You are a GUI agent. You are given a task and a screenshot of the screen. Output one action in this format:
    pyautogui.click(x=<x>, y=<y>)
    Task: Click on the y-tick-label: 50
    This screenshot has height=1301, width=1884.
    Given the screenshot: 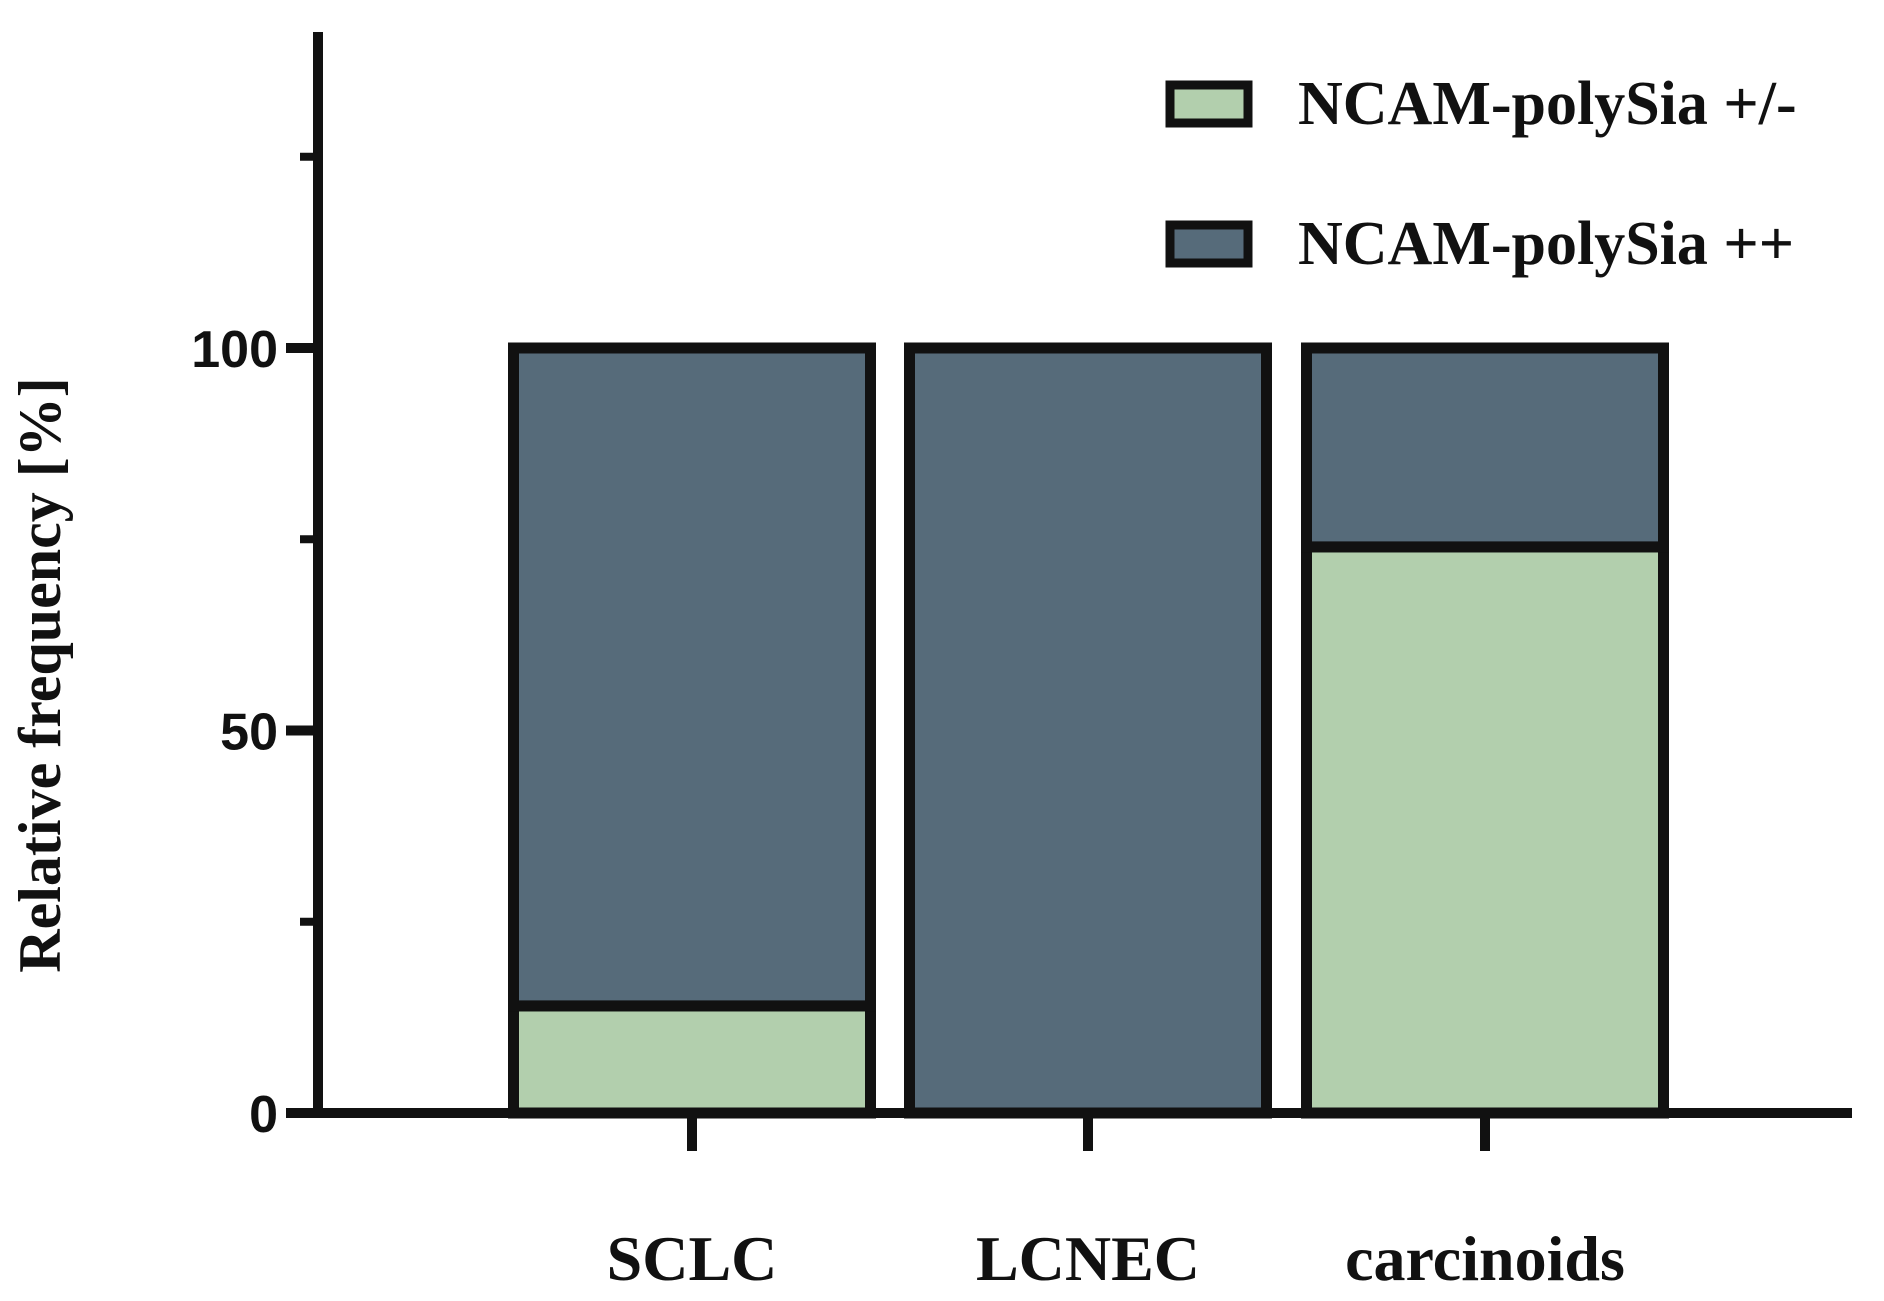 What is the action you would take?
    pyautogui.click(x=249, y=733)
    